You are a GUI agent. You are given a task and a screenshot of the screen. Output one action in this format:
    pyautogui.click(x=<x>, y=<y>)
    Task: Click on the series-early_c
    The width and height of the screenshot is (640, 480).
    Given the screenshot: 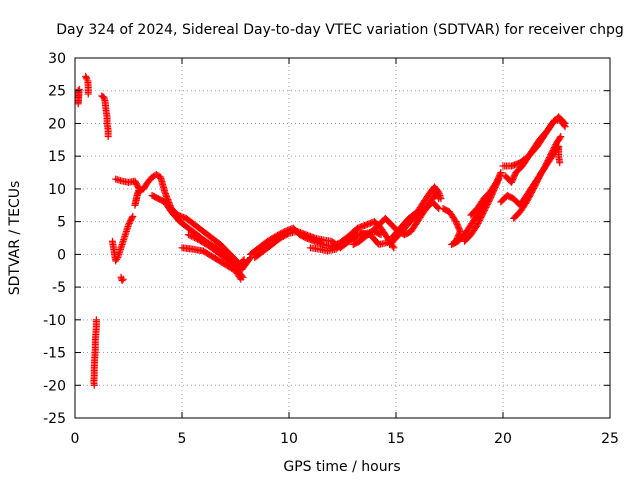 What is the action you would take?
    pyautogui.click(x=105, y=116)
    